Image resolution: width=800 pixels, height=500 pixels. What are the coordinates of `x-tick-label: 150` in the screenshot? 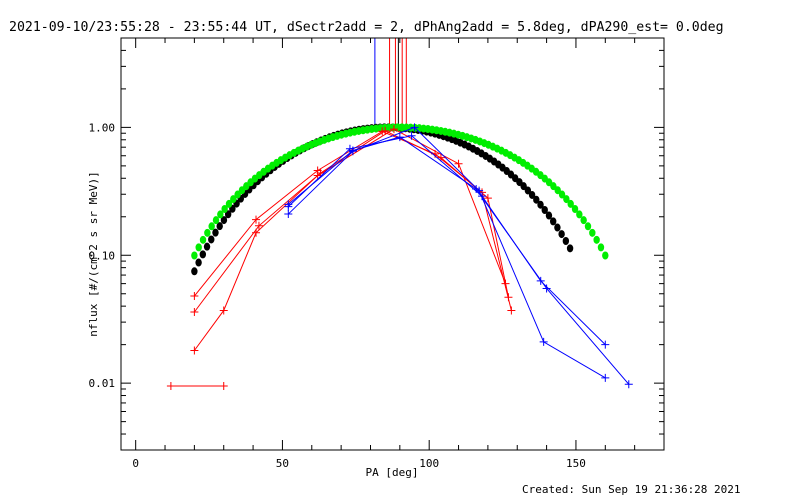 It's located at (576, 463).